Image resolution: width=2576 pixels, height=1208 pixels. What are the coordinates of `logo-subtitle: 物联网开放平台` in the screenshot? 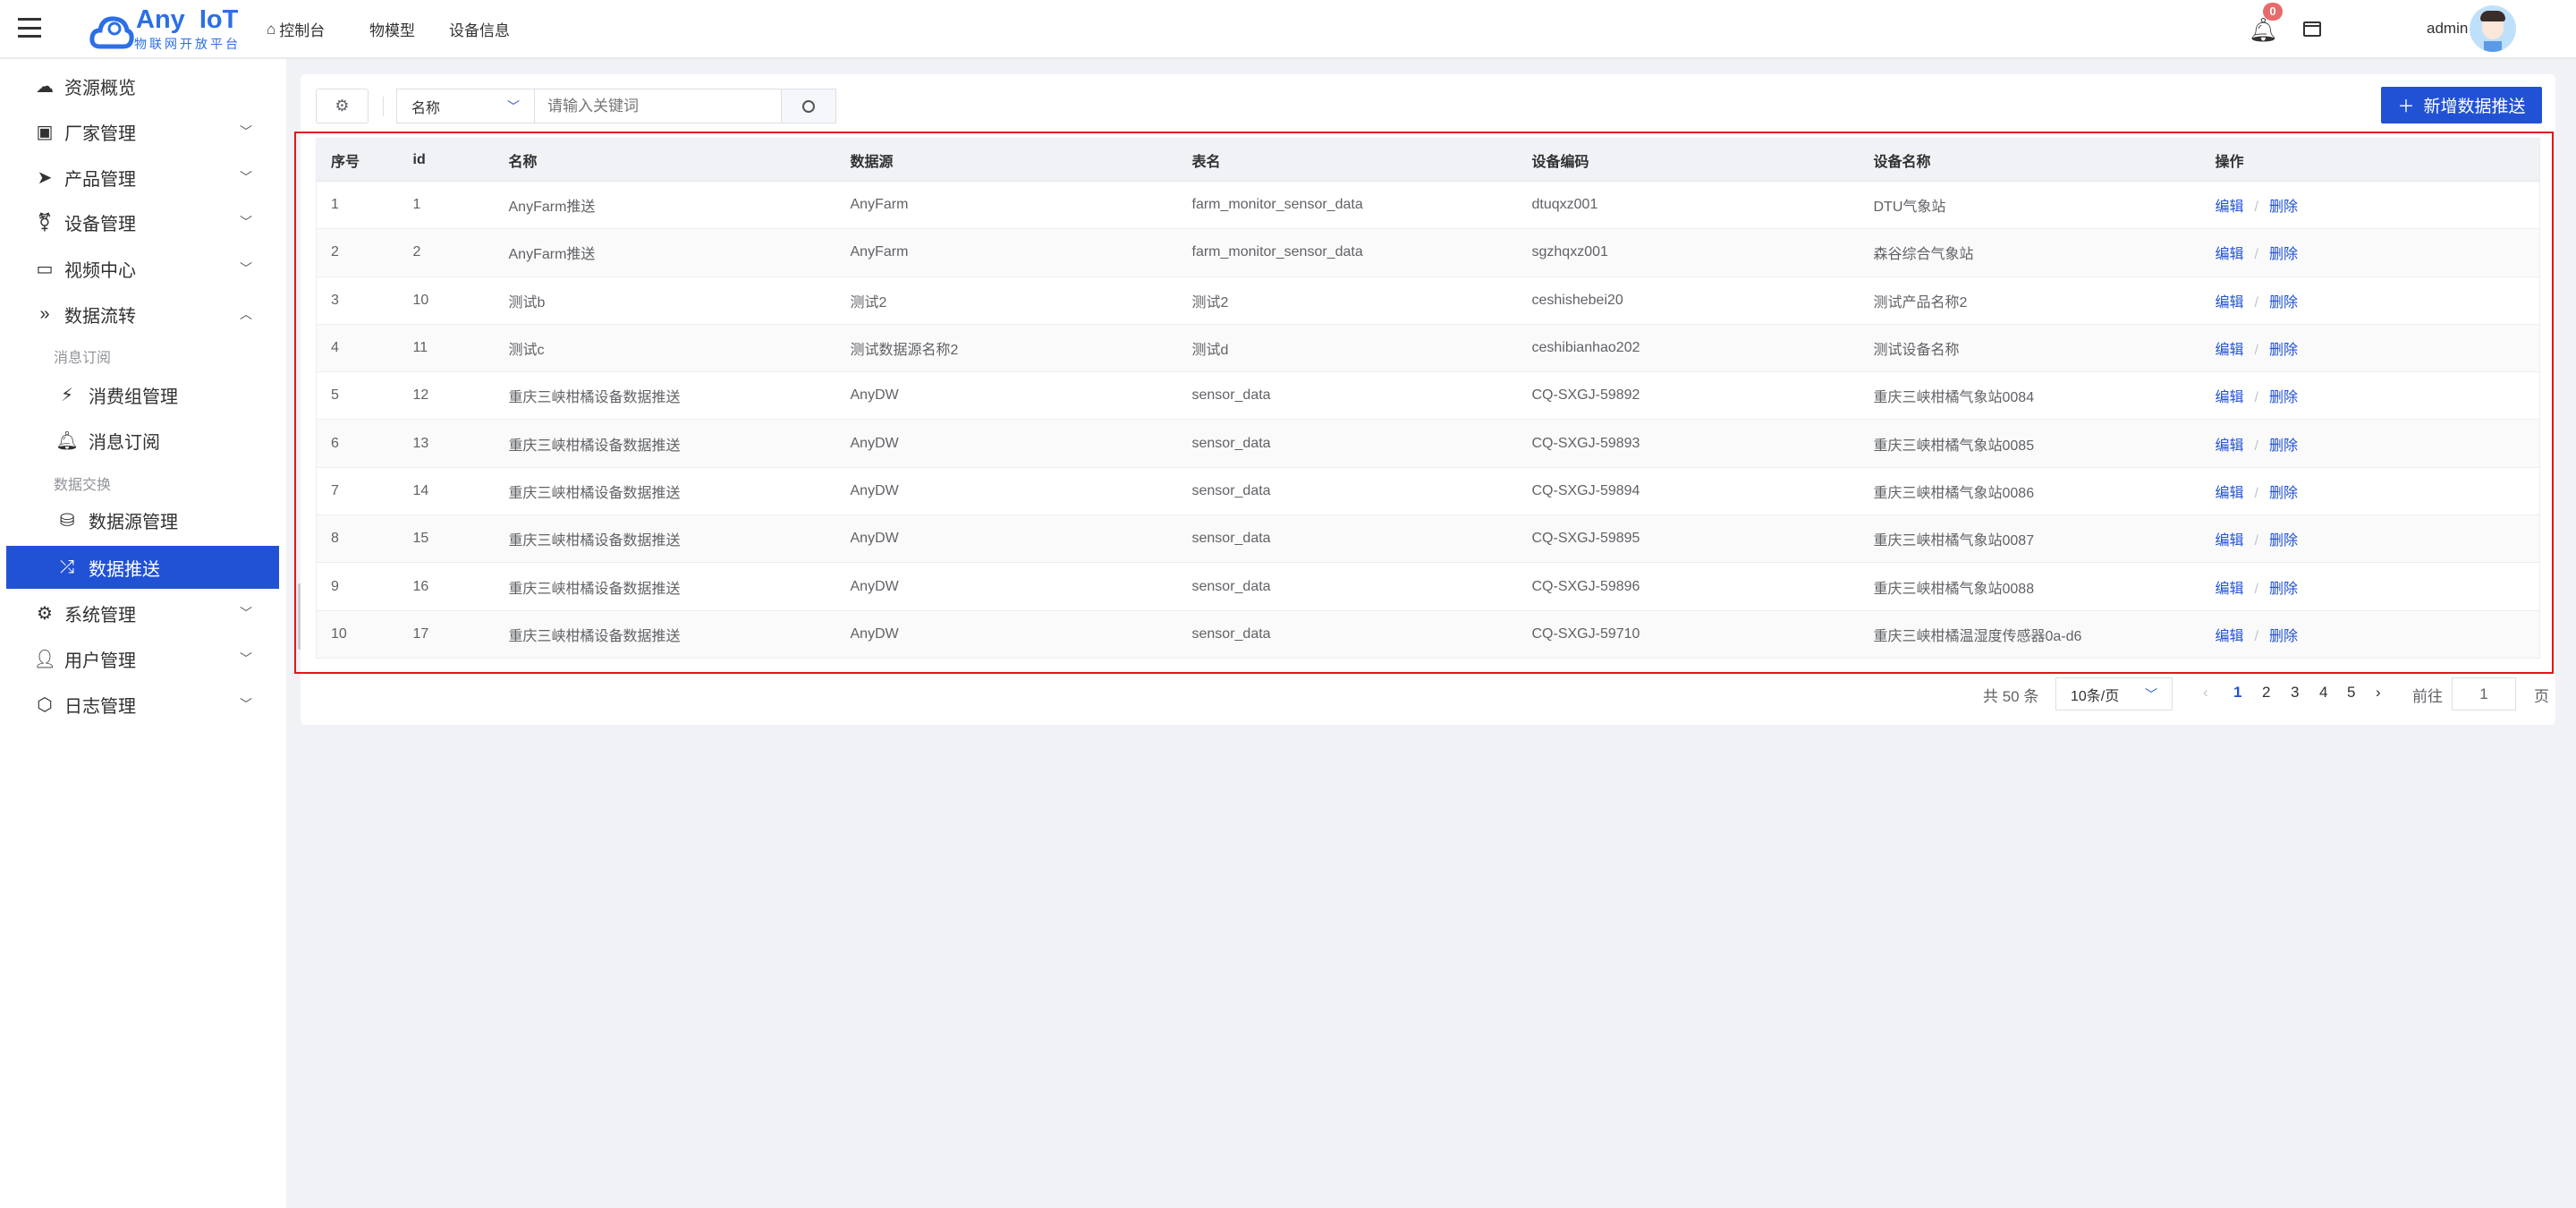 It's located at (187, 44).